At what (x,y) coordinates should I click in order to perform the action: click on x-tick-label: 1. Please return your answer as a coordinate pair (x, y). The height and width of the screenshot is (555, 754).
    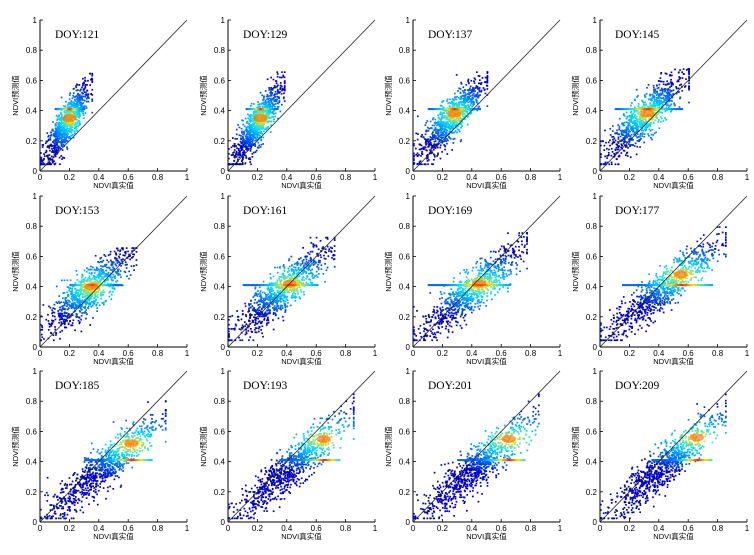
    Looking at the image, I should click on (187, 177).